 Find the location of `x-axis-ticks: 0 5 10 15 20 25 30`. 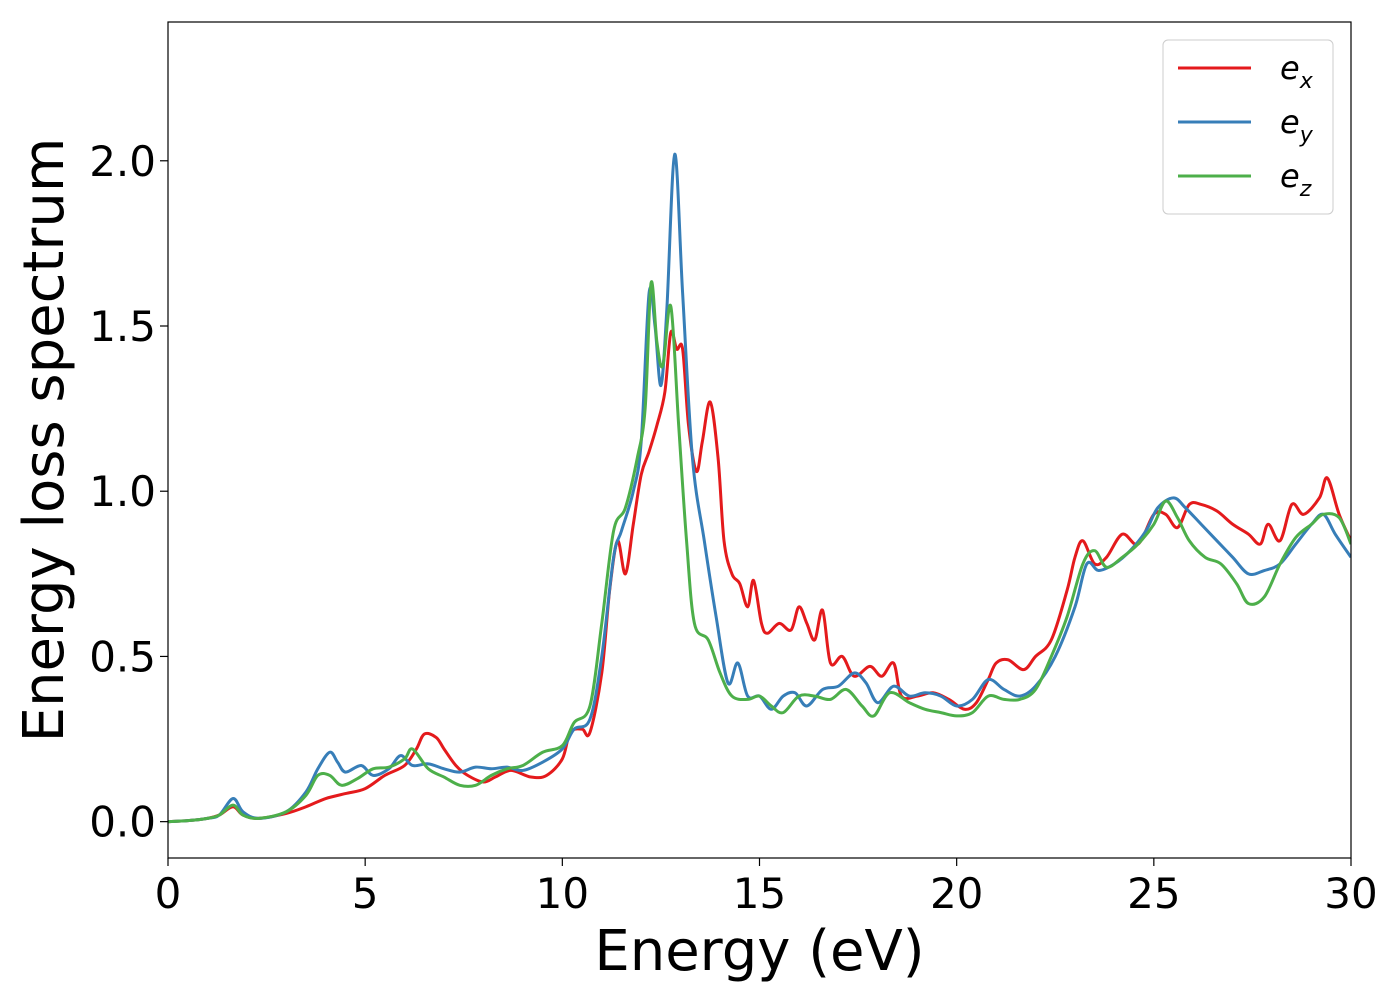

x-axis-ticks: 0 5 10 15 20 25 30 is located at coordinates (766, 888).